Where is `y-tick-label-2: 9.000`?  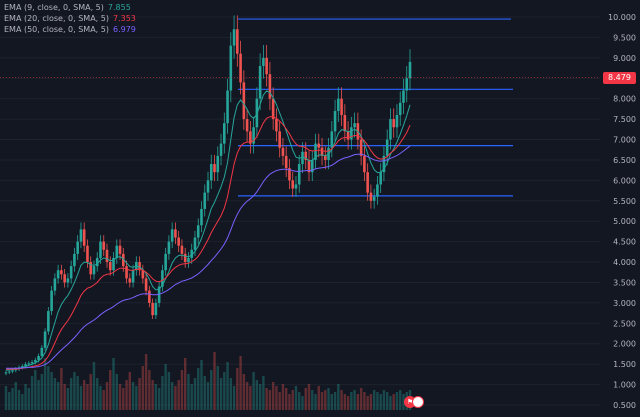
y-tick-label-2: 9.000 is located at coordinates (624, 58).